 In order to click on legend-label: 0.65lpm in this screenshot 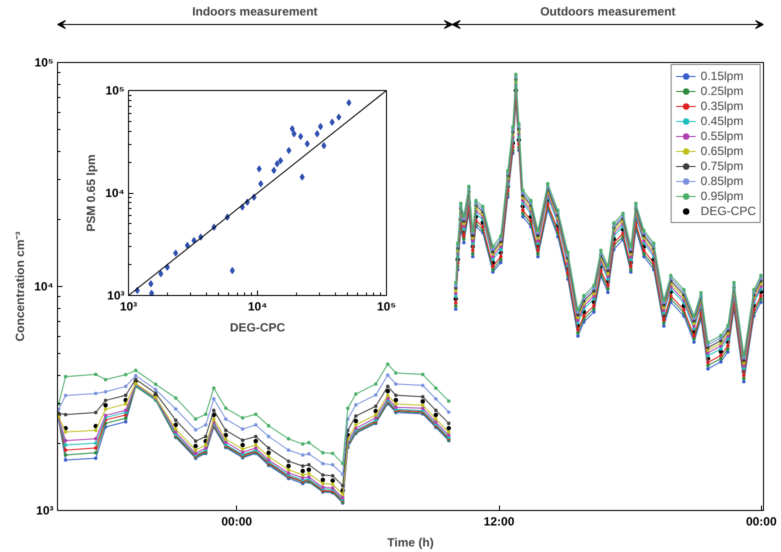, I will do `click(722, 151)`.